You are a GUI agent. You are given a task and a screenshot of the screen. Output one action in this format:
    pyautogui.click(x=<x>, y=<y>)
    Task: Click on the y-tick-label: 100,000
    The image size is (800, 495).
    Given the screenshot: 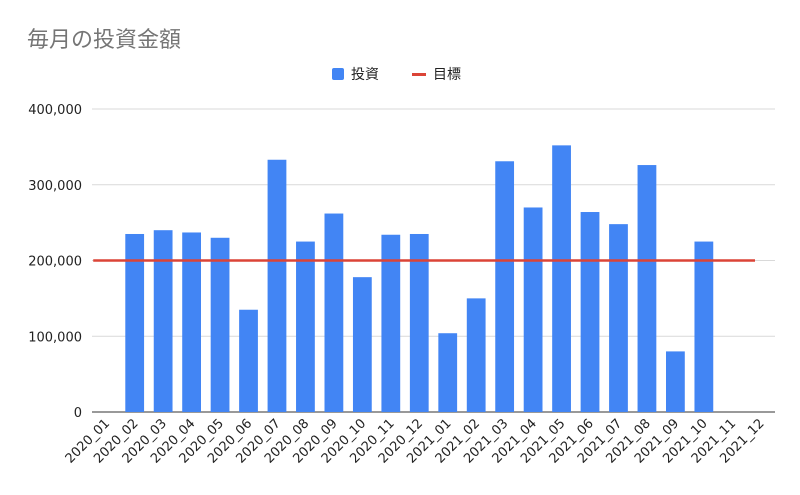 What is the action you would take?
    pyautogui.click(x=55, y=337)
    